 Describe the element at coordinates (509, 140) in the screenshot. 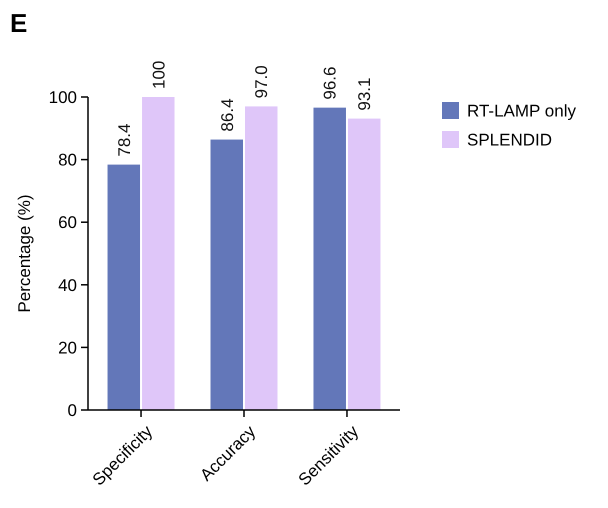

I see `legend-label: SPLENDID` at that location.